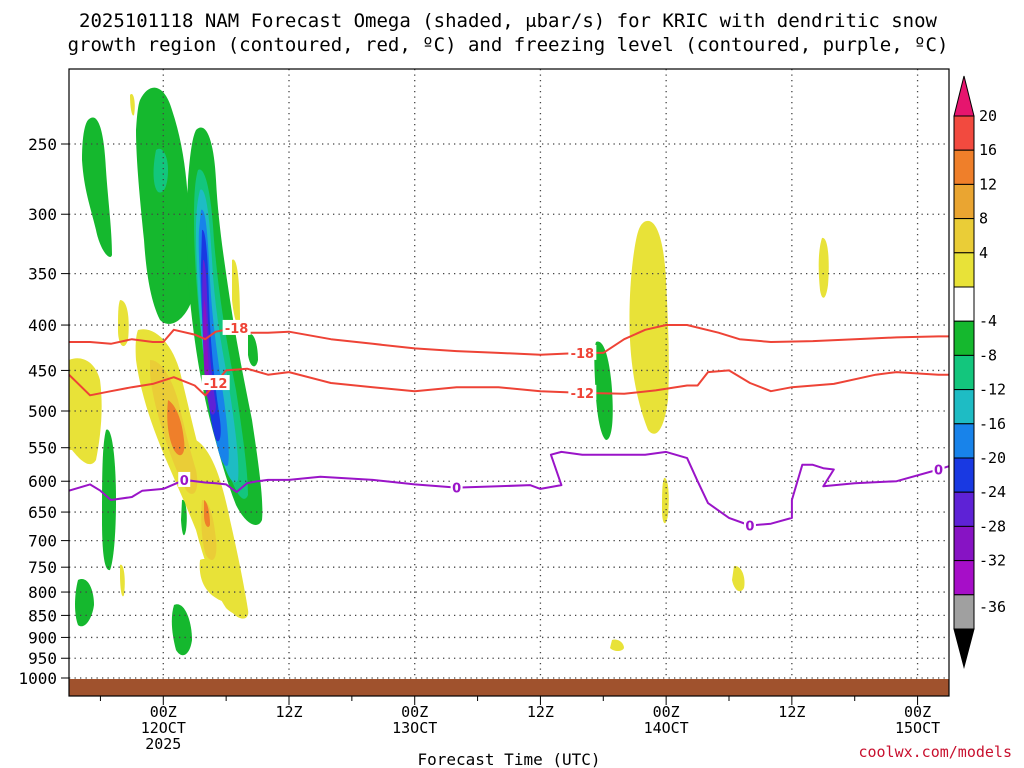 This screenshot has width=1024, height=768. Describe the element at coordinates (42, 637) in the screenshot. I see `y-tick-label-900: 900` at that location.